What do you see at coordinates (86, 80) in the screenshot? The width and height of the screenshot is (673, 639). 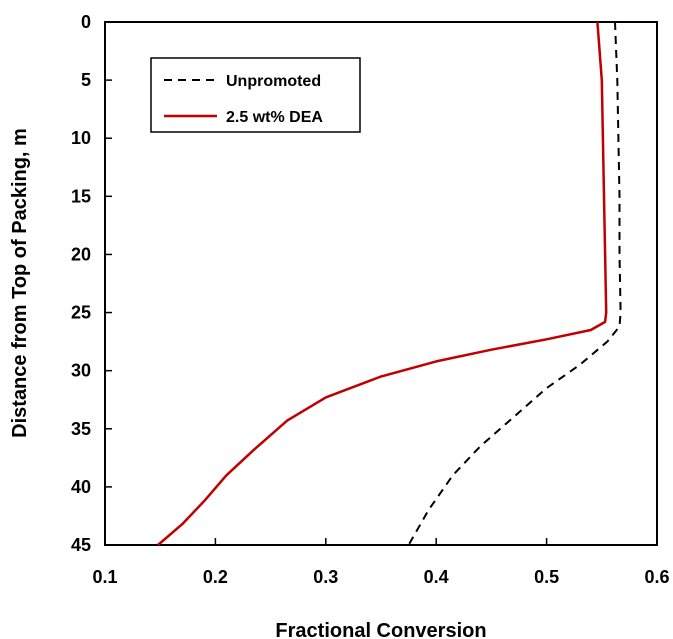 I see `y-tick-label: 5` at bounding box center [86, 80].